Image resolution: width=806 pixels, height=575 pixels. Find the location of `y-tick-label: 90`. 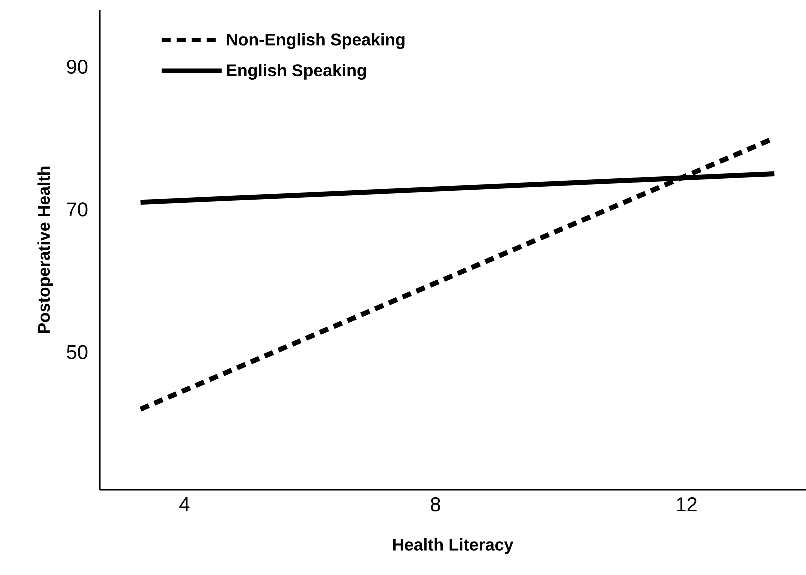

y-tick-label: 90 is located at coordinates (77, 67).